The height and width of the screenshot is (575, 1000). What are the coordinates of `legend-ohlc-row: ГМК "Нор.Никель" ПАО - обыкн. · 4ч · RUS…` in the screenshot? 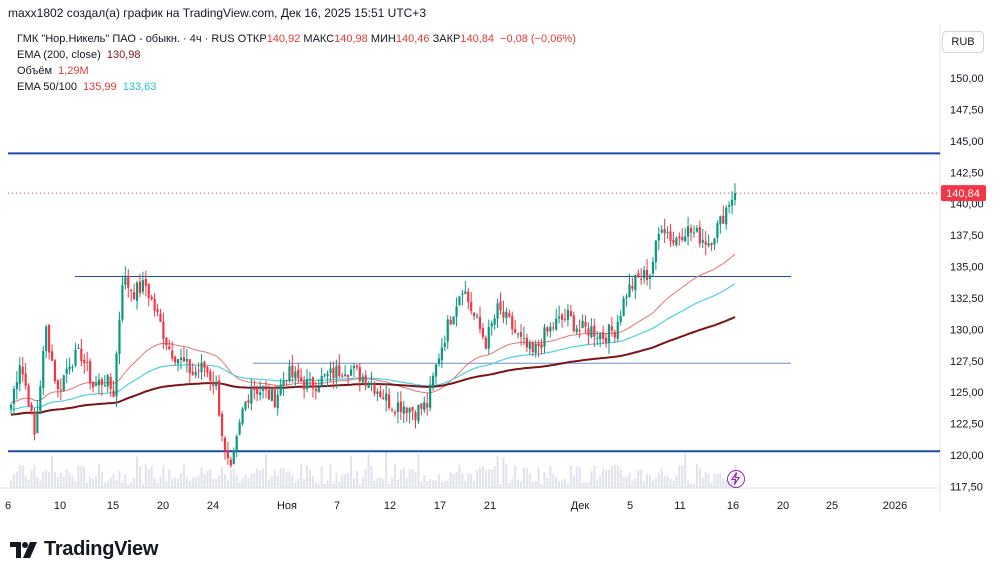 It's located at (296, 39).